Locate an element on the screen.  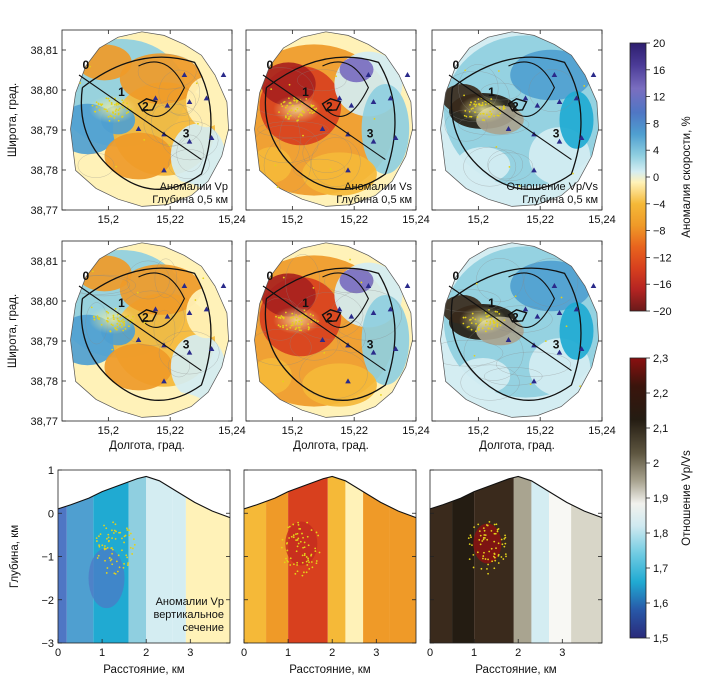
inner-crater-rim is located at coordinates (162, 89).